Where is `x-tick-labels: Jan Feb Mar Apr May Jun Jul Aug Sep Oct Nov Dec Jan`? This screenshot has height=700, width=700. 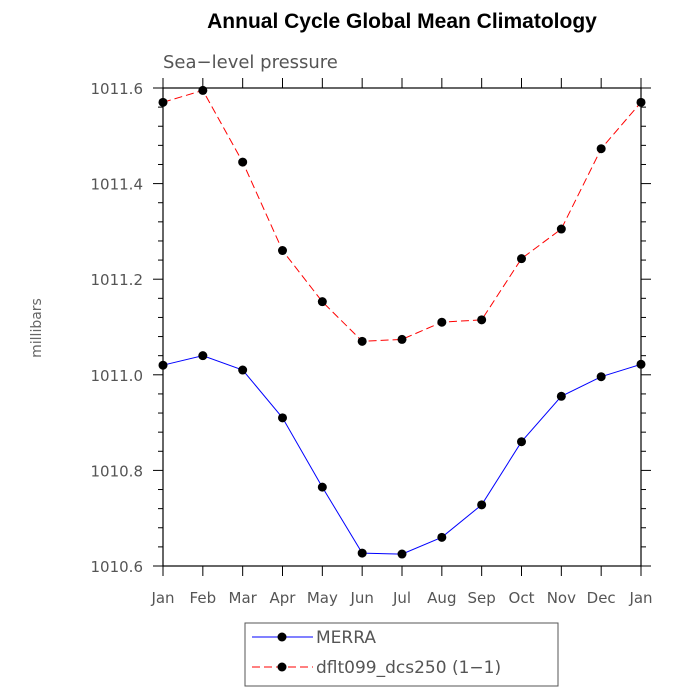
x-tick-labels: Jan Feb Mar Apr May Jun Jul Aug Sep Oct Nov Dec Jan is located at coordinates (401, 598).